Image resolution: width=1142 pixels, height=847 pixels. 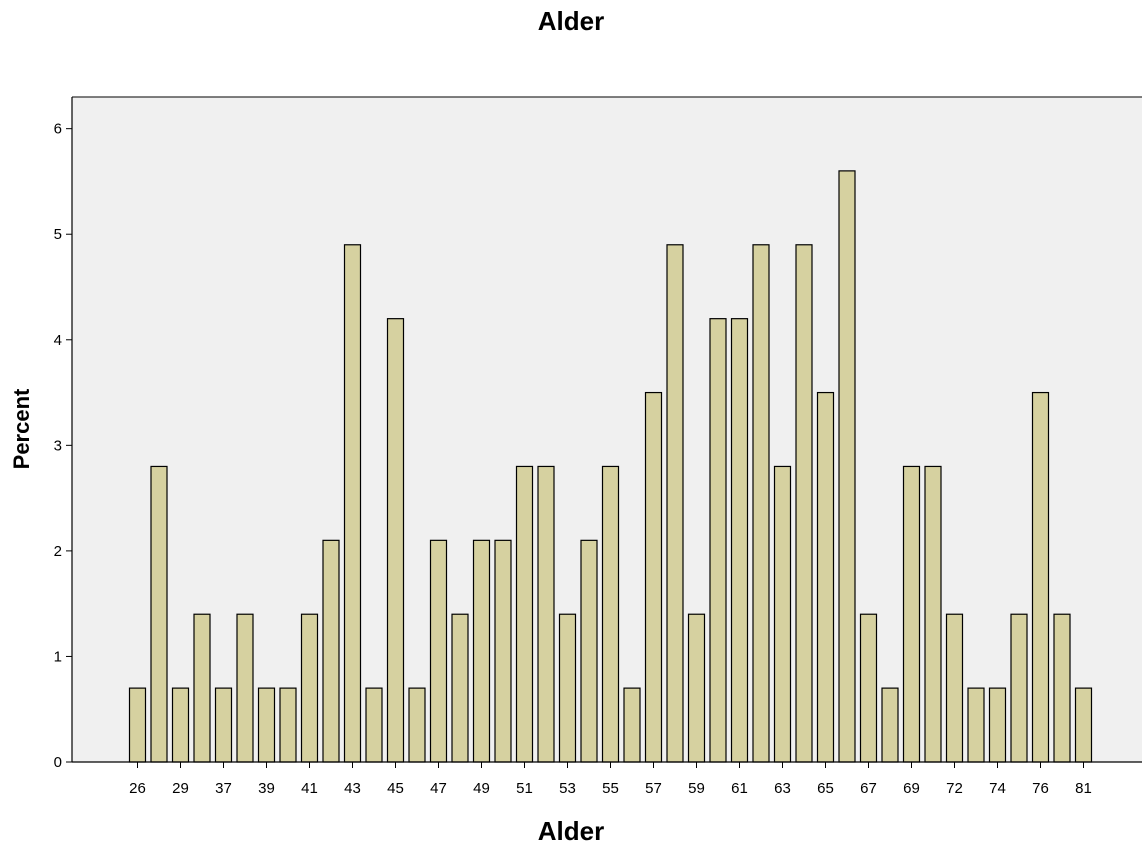 What do you see at coordinates (137, 788) in the screenshot?
I see `x-tick-label: 26` at bounding box center [137, 788].